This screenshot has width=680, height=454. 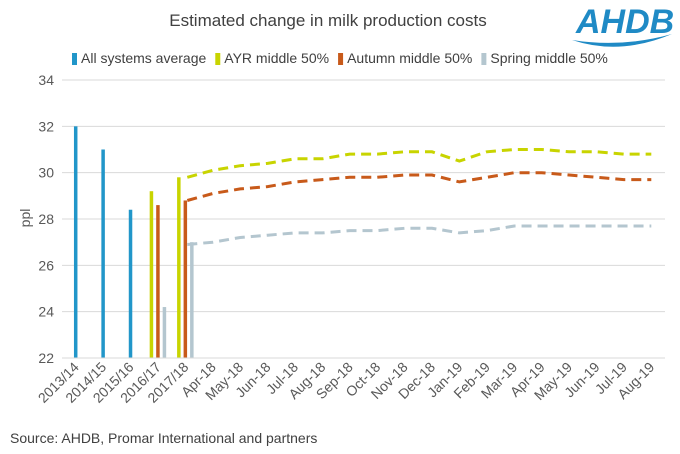 I want to click on y-tick-label: 30, so click(x=46, y=173).